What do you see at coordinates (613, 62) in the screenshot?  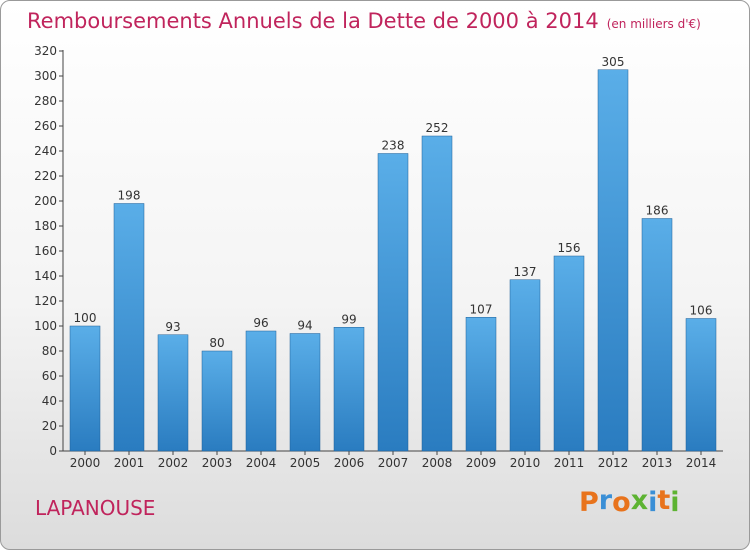 I see `data-label: 305` at bounding box center [613, 62].